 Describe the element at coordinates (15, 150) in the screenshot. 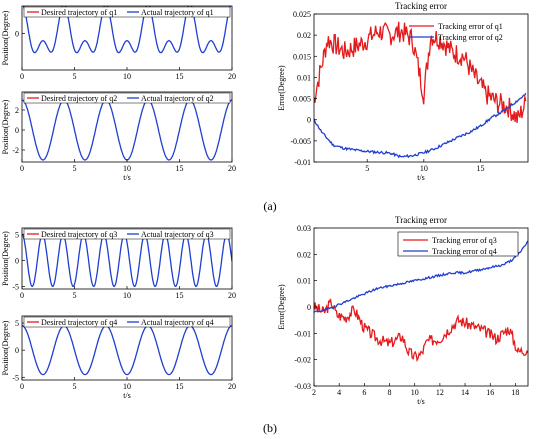

I see `y-tick-label: -2` at that location.